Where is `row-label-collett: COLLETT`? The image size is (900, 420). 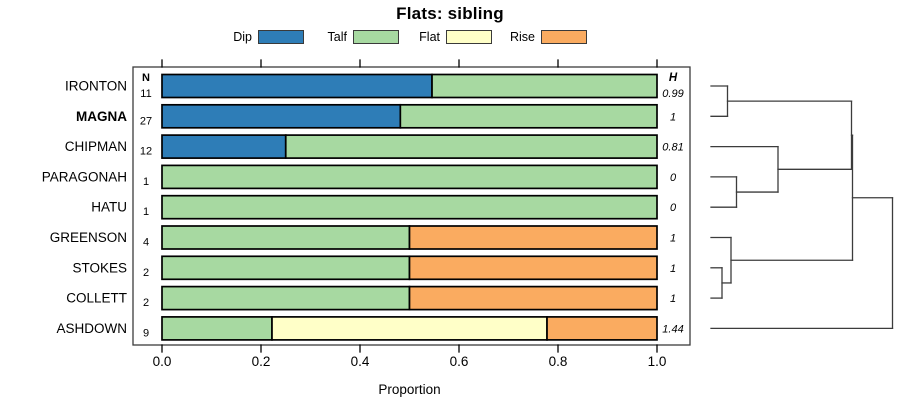
row-label-collett: COLLETT is located at coordinates (96, 298).